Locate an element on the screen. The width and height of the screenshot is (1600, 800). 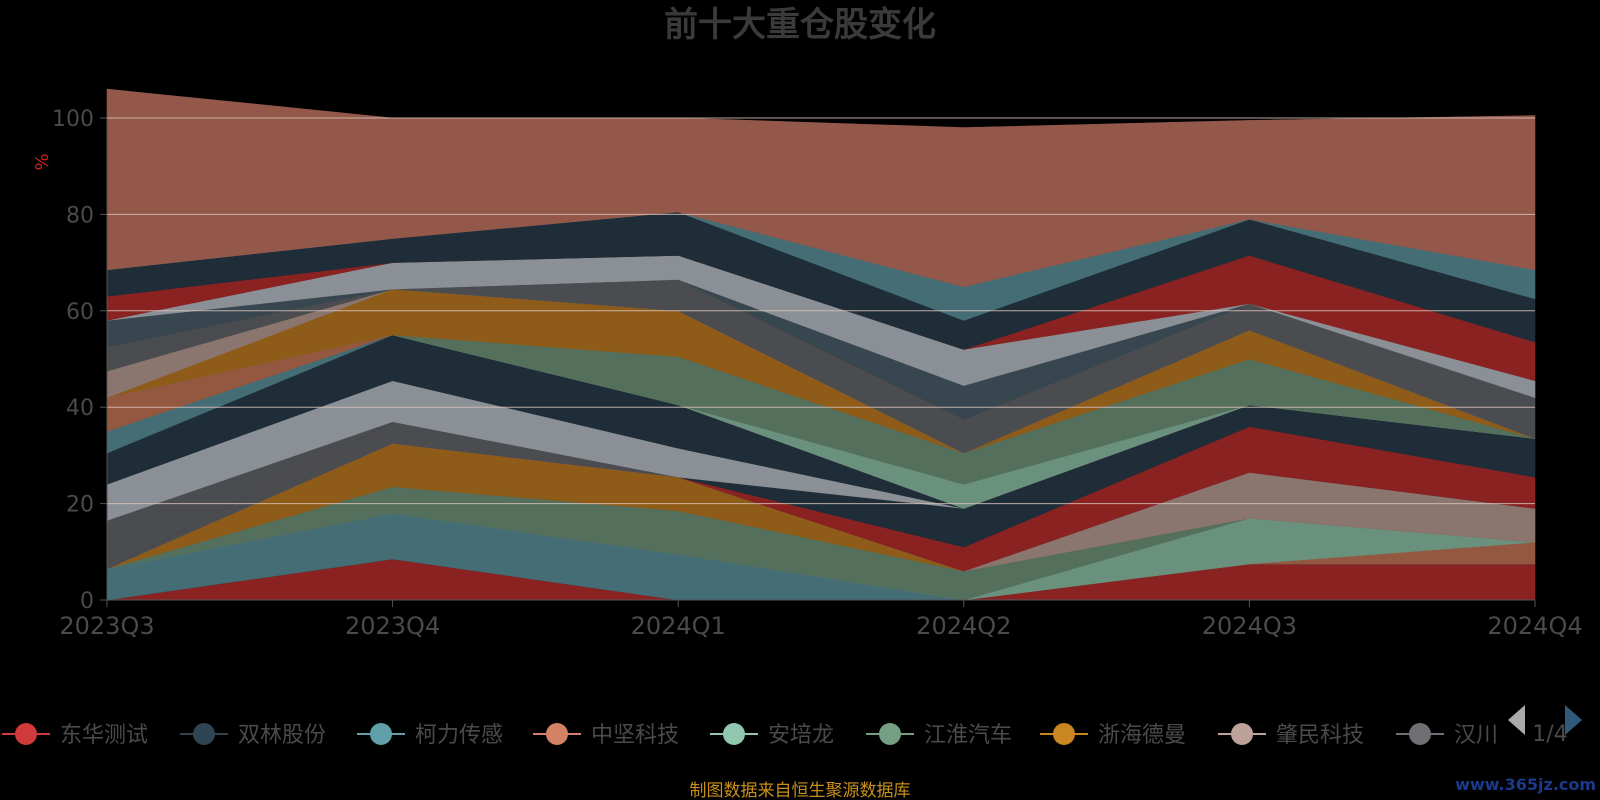
legend-item: 东华测试 is located at coordinates (75, 735).